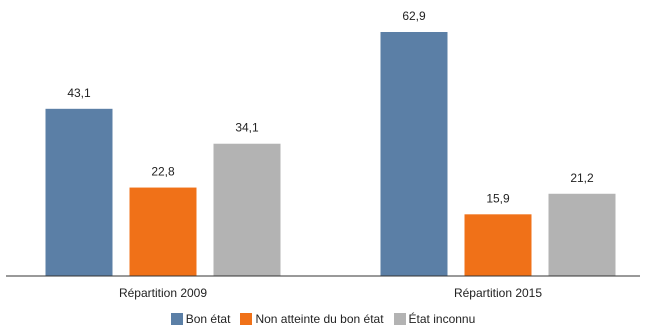 The width and height of the screenshot is (646, 335). Describe the element at coordinates (163, 231) in the screenshot. I see `bar-non-atteinte-du-bon-etat-repartition-2009` at that location.